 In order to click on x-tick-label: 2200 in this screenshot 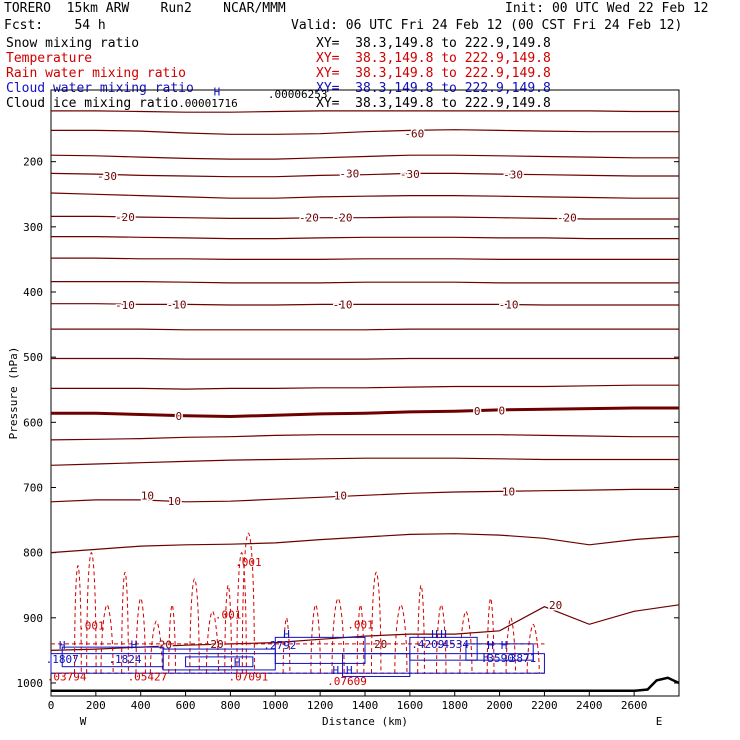, I will do `click(544, 705)`.